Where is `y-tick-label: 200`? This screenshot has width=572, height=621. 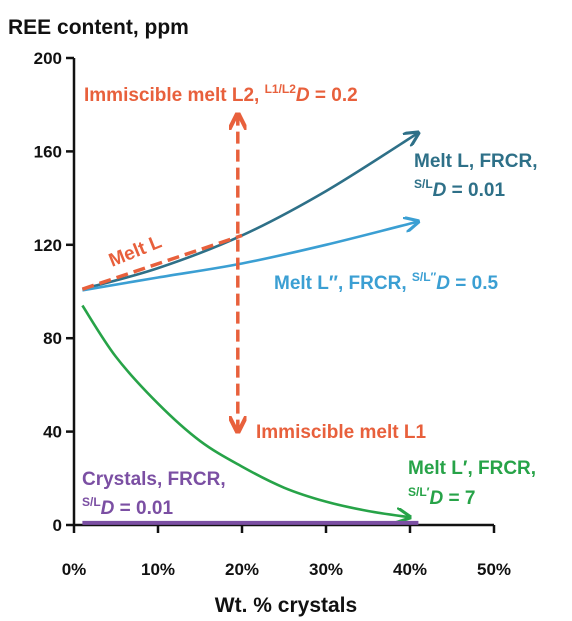 y-tick-label: 200 is located at coordinates (48, 58).